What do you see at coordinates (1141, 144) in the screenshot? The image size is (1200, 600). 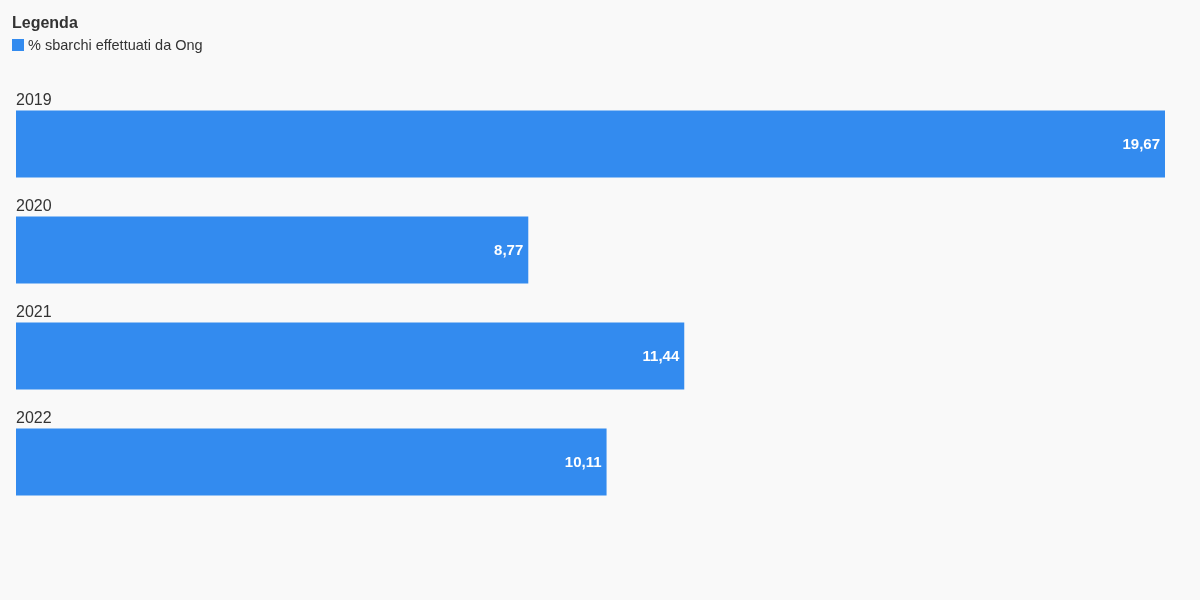 I see `data-label: 19,67` at bounding box center [1141, 144].